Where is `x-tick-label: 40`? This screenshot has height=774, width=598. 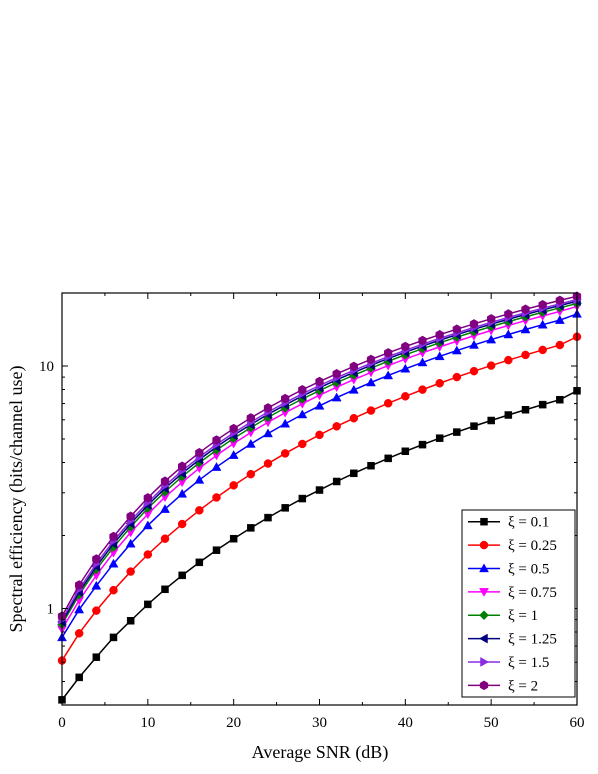 x-tick-label: 40 is located at coordinates (405, 723).